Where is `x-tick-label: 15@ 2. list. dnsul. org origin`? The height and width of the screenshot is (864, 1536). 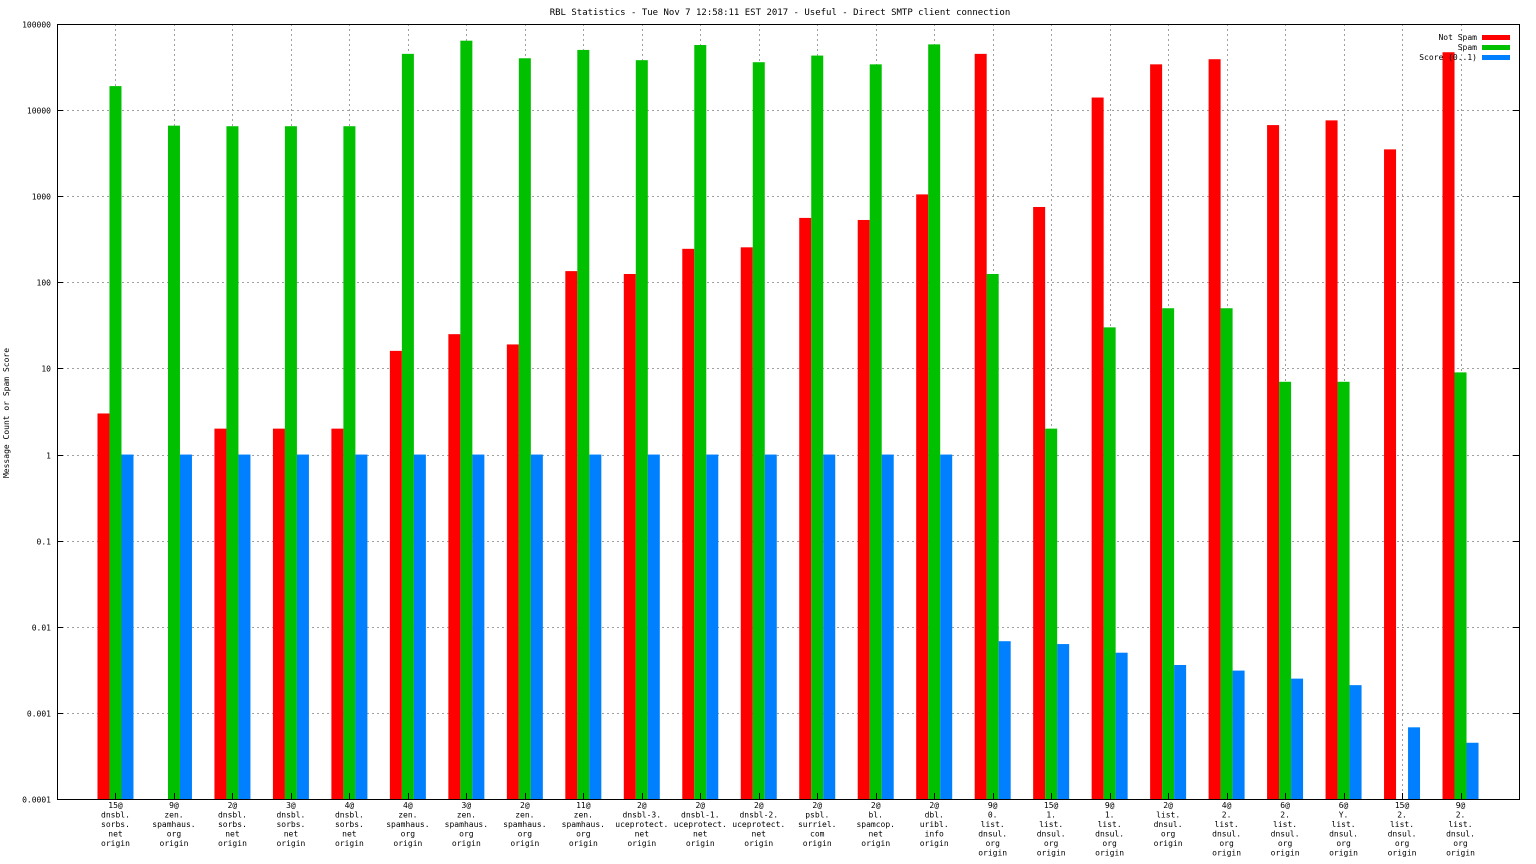
x-tick-label: 15@ 2. list. dnsul. org origin is located at coordinates (1402, 829).